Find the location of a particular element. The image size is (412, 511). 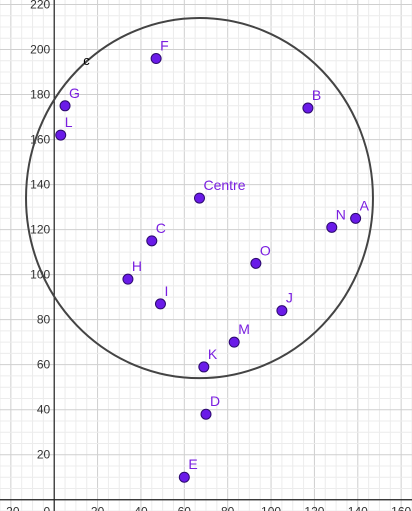

point-label: A is located at coordinates (365, 205).